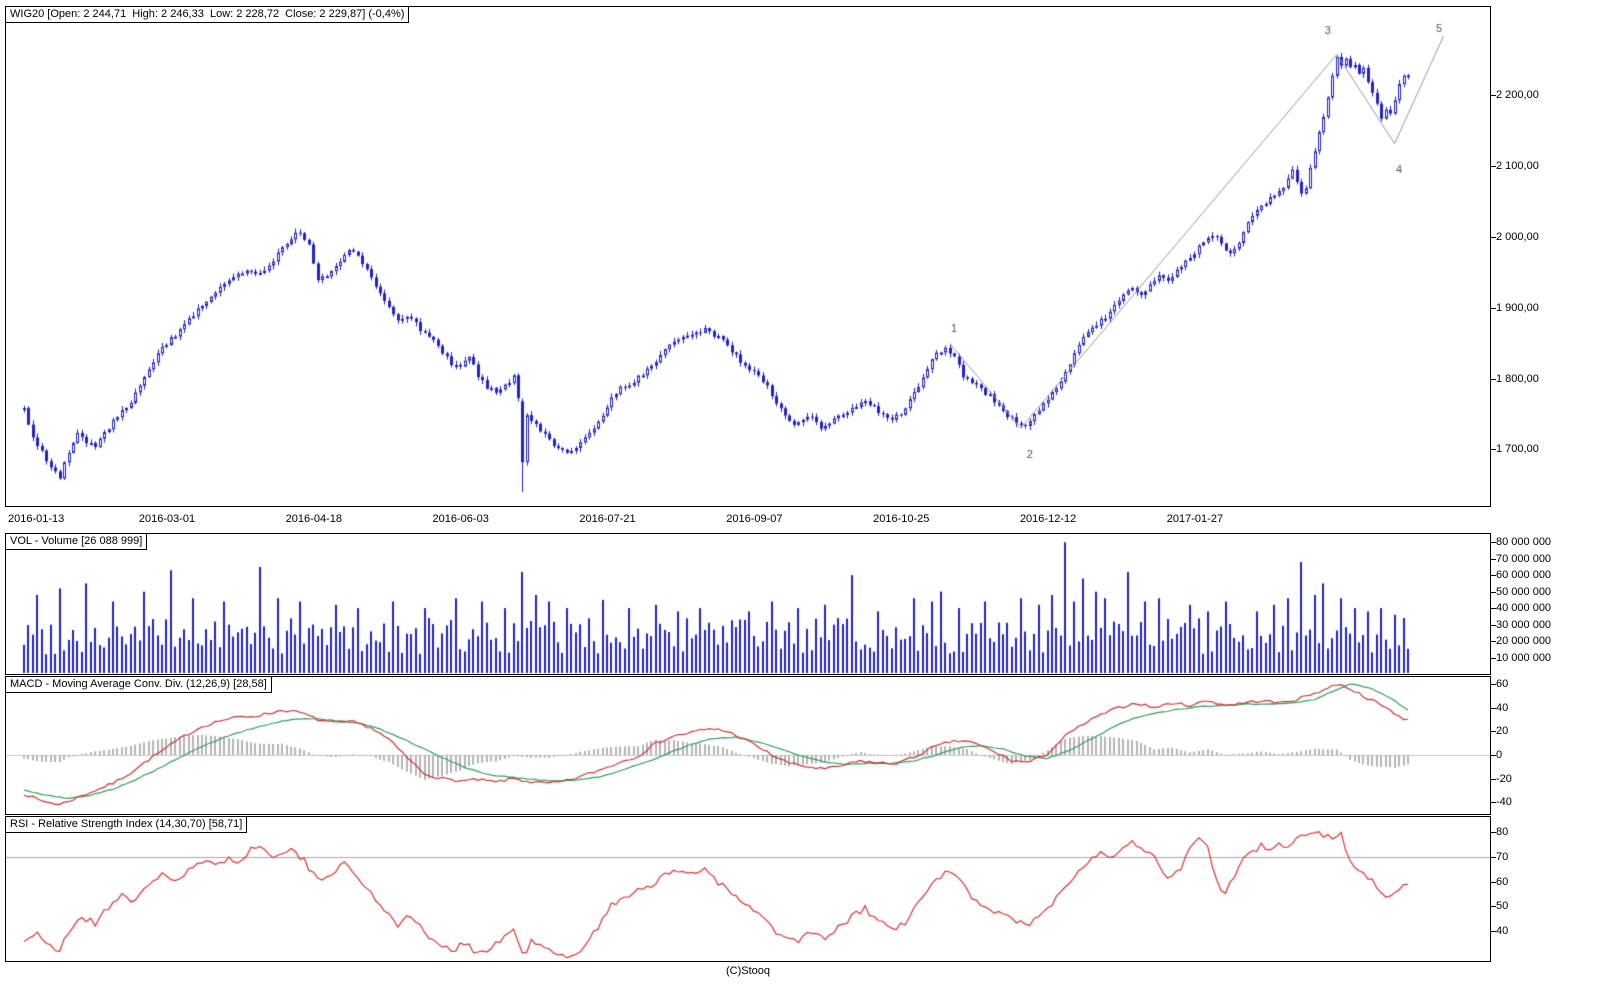 This screenshot has width=1600, height=1000. What do you see at coordinates (1501, 802) in the screenshot?
I see `y-tick-label: -40` at bounding box center [1501, 802].